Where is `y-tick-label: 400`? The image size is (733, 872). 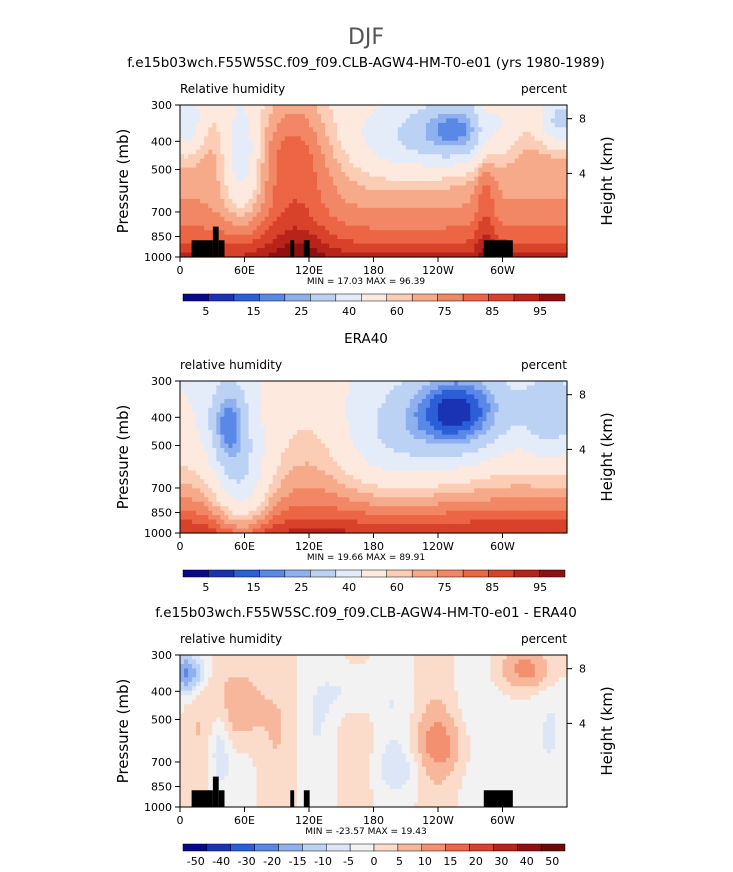 y-tick-label: 400 is located at coordinates (161, 141).